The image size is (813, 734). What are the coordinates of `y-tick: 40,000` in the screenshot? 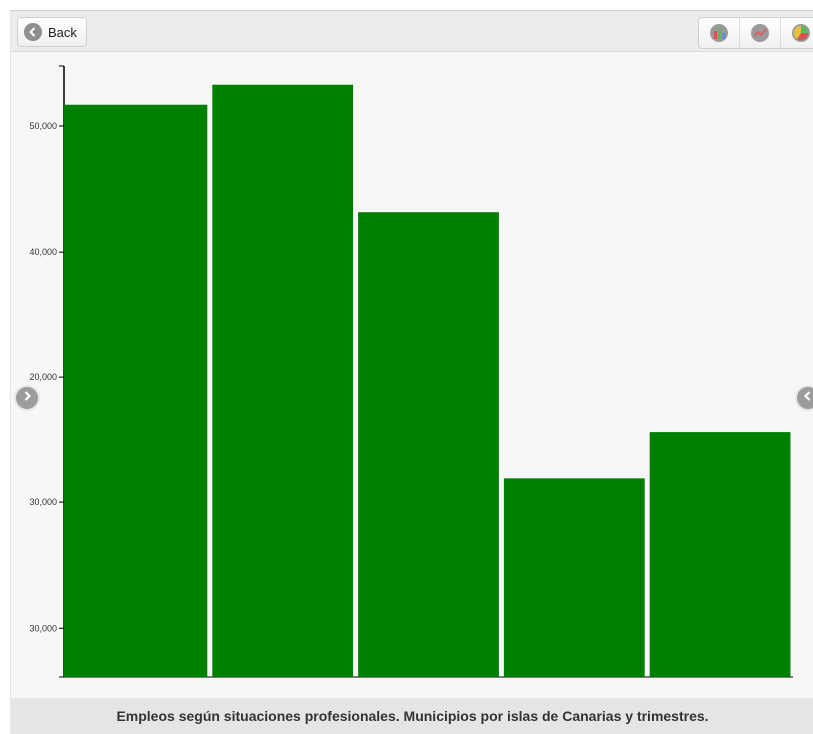 It's located at (46, 252).